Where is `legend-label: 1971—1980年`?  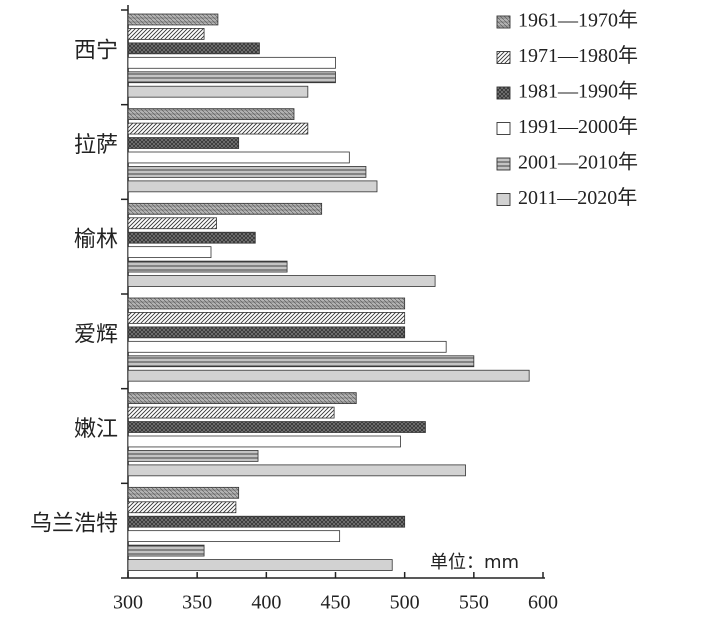
legend-label: 1971—1980年 is located at coordinates (578, 55).